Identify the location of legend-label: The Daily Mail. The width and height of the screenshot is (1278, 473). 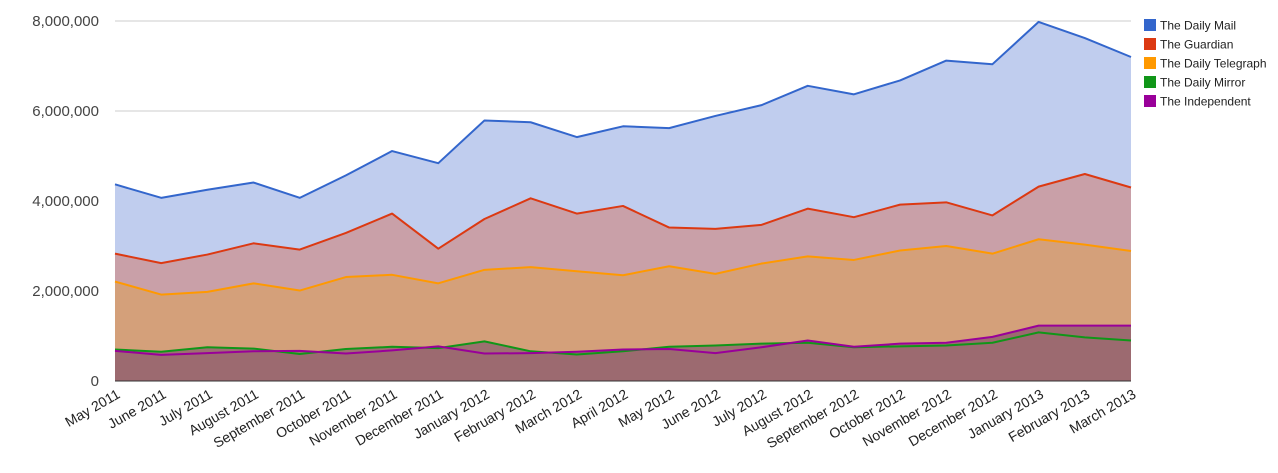
(1198, 26).